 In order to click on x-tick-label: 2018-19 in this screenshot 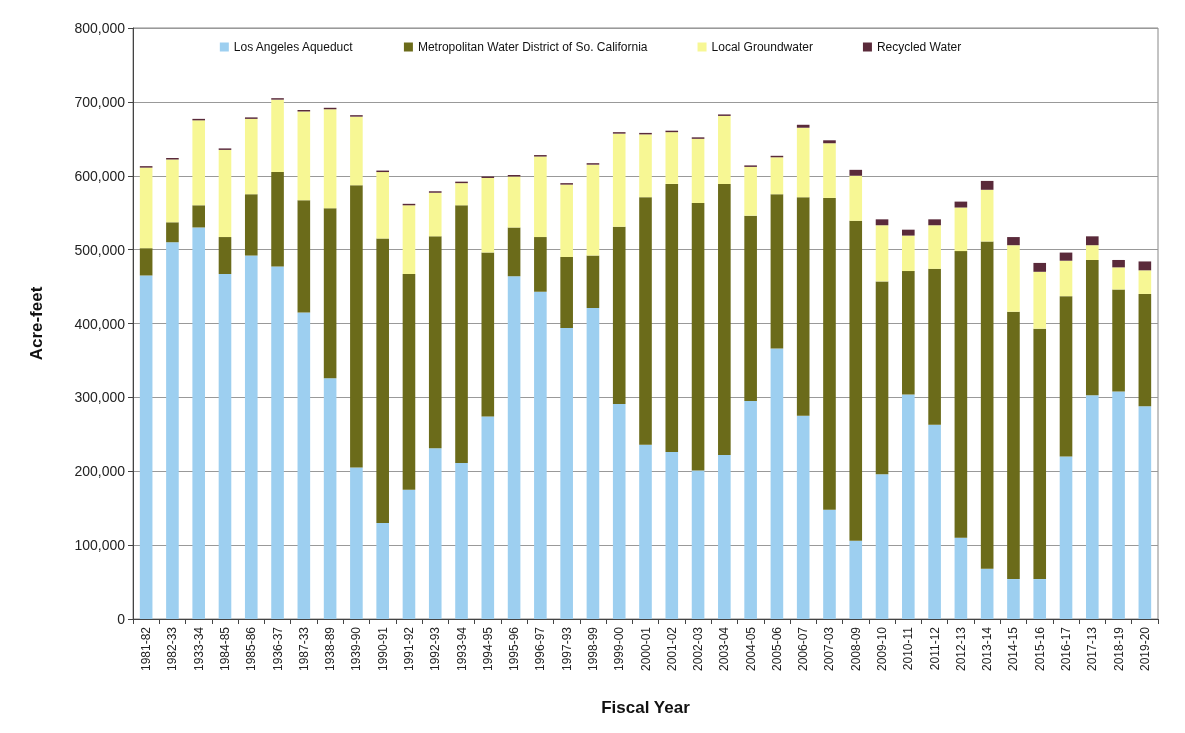, I will do `click(1118, 649)`.